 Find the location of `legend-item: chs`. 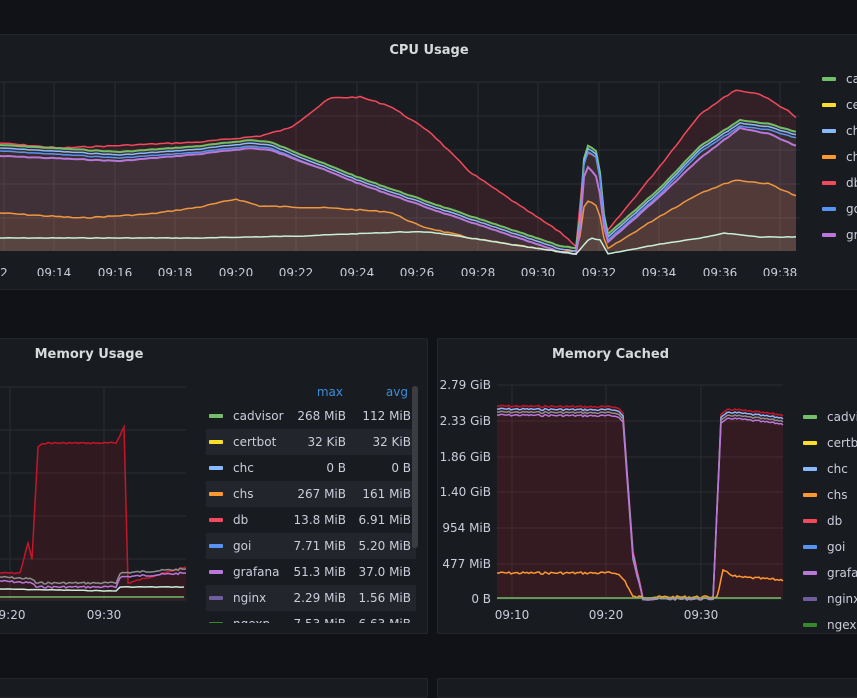

legend-item: chs is located at coordinates (830, 495).